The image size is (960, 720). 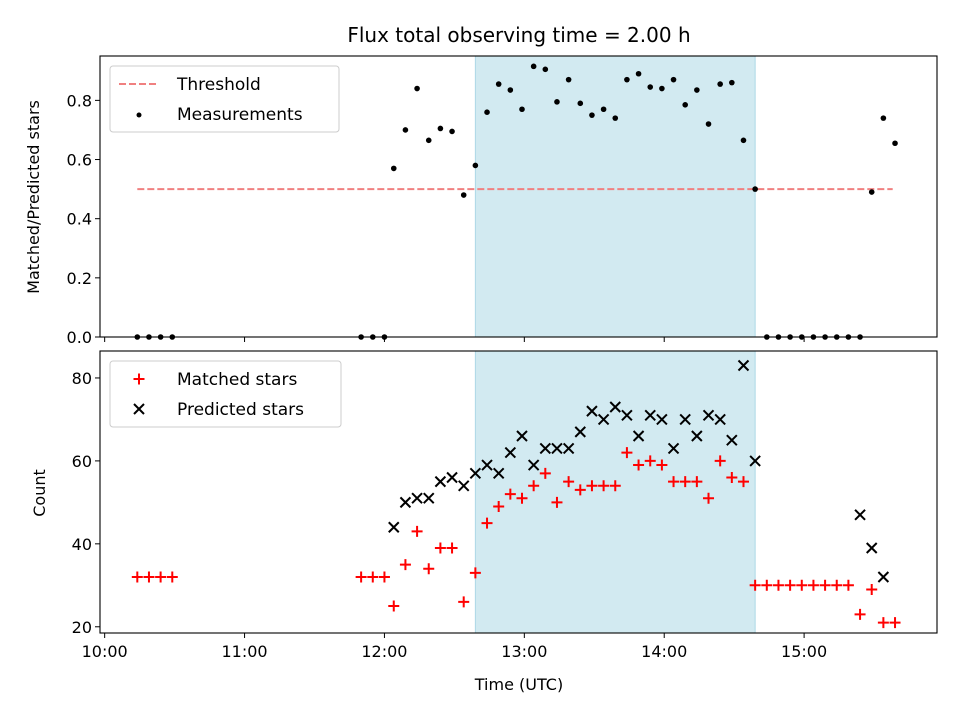 What do you see at coordinates (82, 461) in the screenshot?
I see `y-tick-label: 60` at bounding box center [82, 461].